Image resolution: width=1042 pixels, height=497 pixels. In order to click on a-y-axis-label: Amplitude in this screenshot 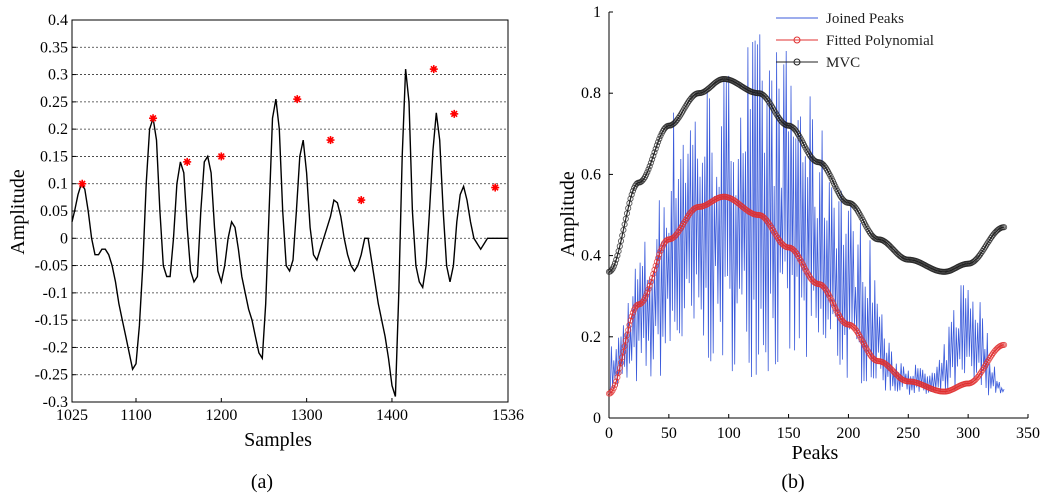, I will do `click(18, 212)`.